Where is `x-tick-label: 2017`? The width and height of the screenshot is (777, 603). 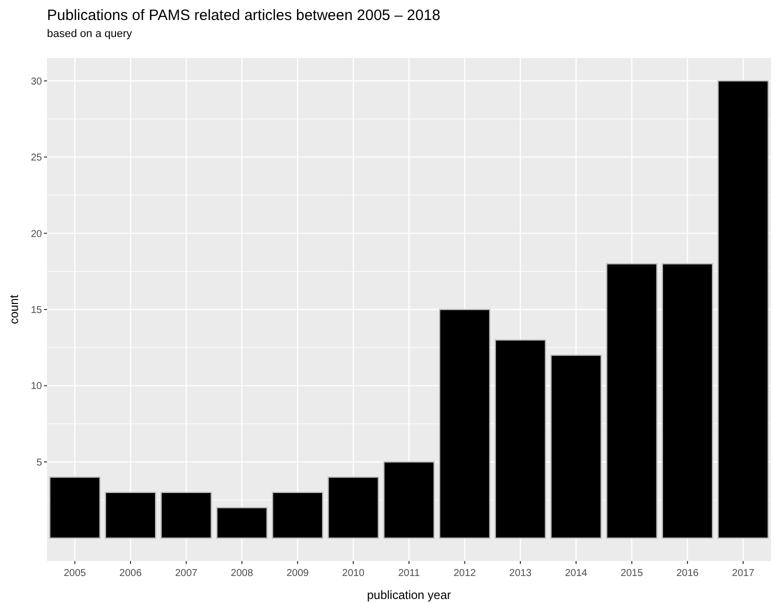
x-tick-label: 2017 is located at coordinates (743, 573).